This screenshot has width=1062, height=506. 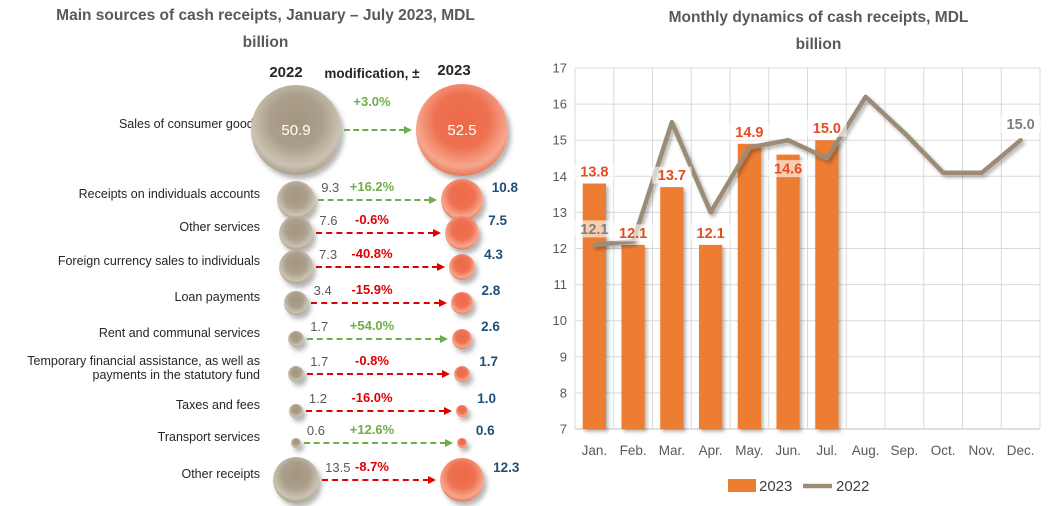 What do you see at coordinates (788, 291) in the screenshot?
I see `bar-Jun.` at bounding box center [788, 291].